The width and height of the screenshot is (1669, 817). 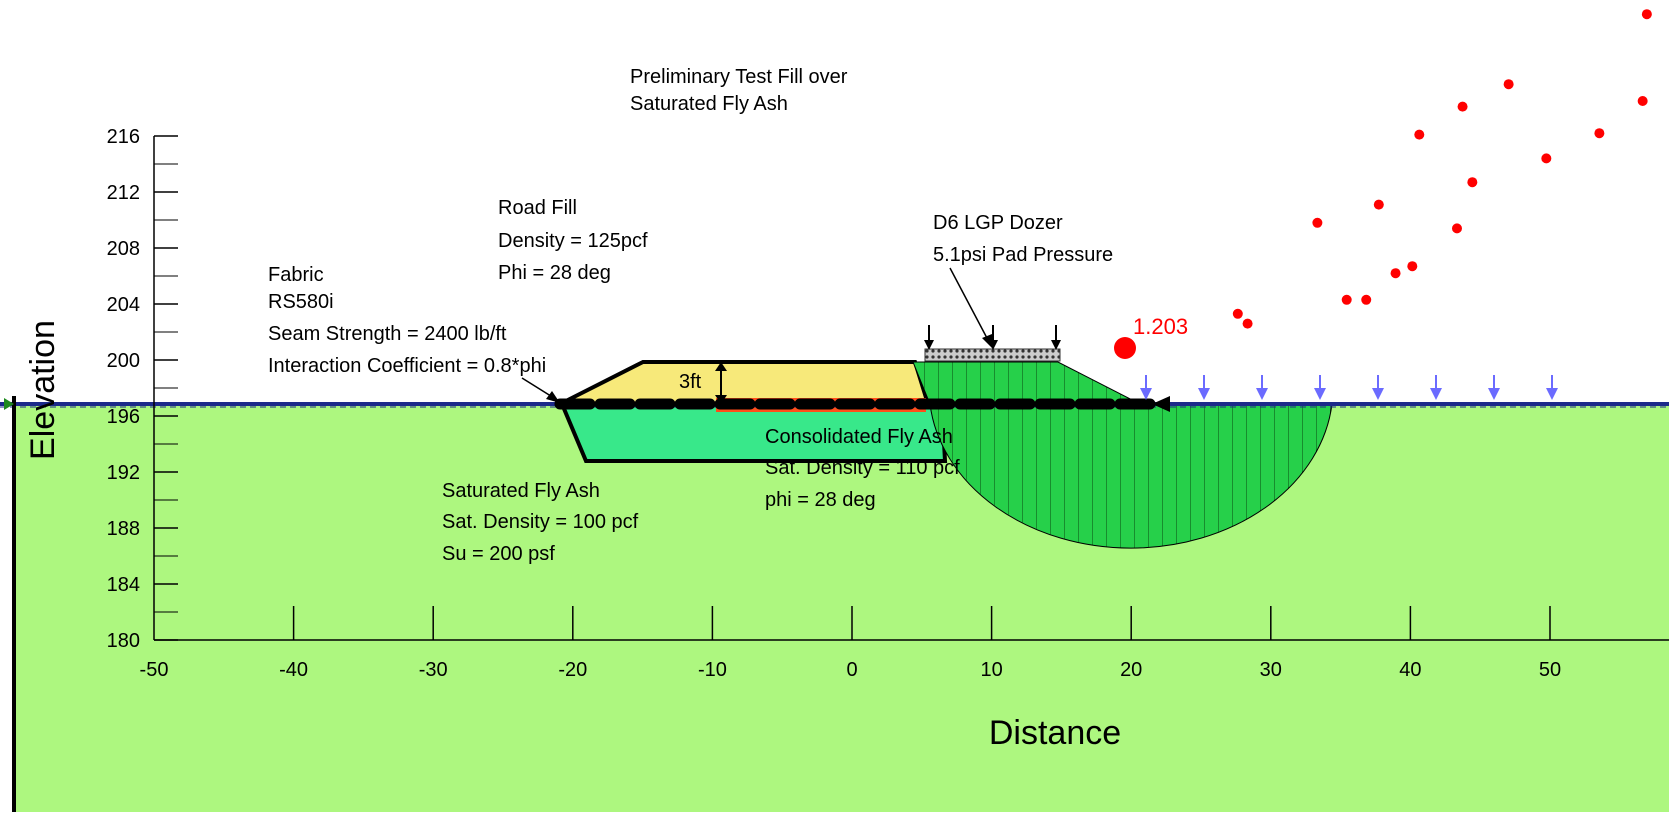 What do you see at coordinates (142, 389) in the screenshot?
I see `y-axis-ticks: 216 212 208 204 200 196 192 188 184 180` at bounding box center [142, 389].